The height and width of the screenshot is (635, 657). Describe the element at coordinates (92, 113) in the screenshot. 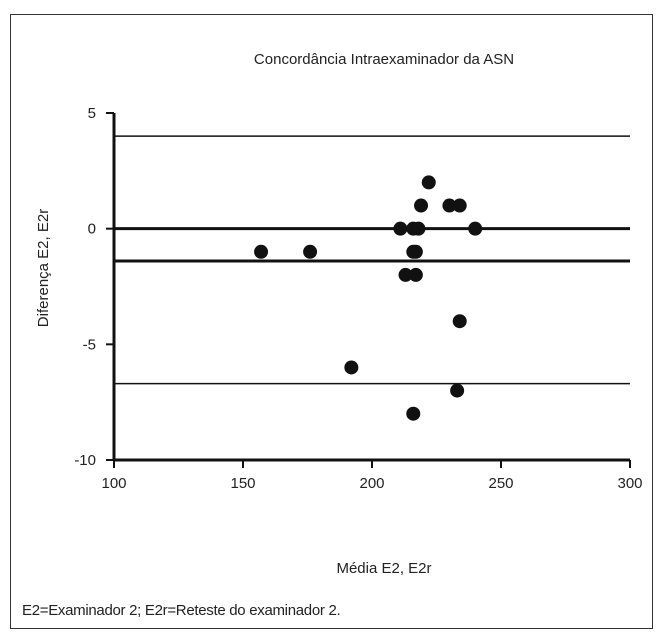

I see `y-tick-label: 5` at that location.